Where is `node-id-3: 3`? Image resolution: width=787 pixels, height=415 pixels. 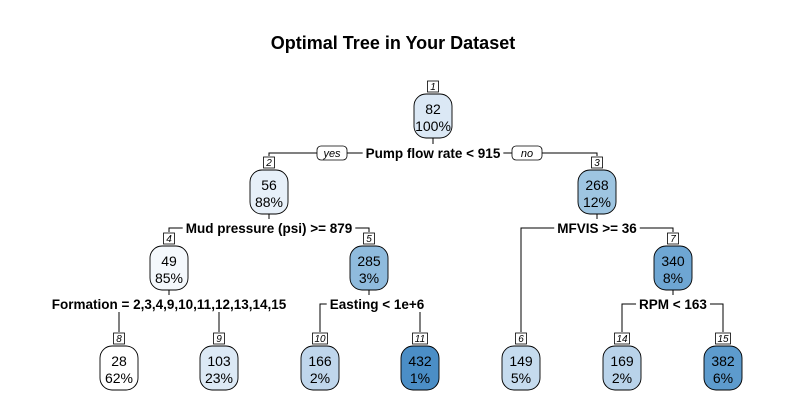 node-id-3: 3 is located at coordinates (597, 163).